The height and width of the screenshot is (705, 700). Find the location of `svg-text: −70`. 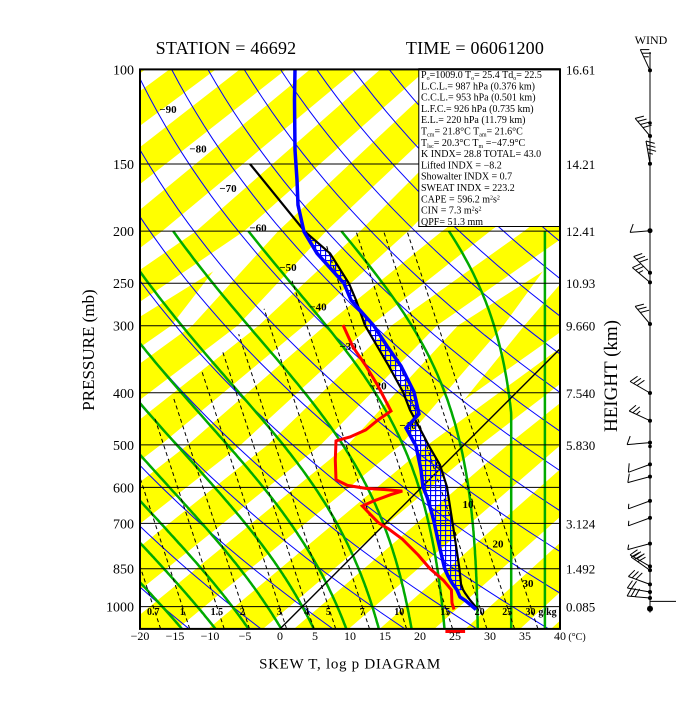

svg-text: −70 is located at coordinates (228, 189).